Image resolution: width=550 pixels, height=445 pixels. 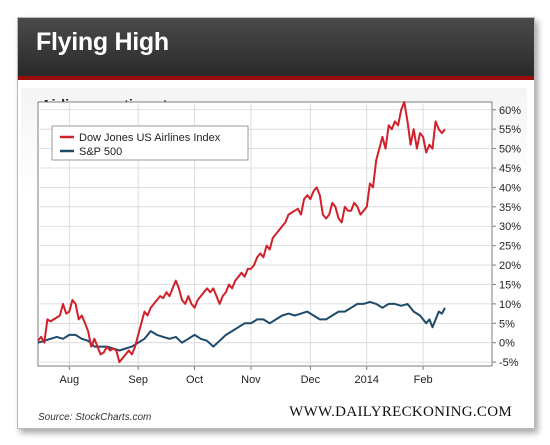 I want to click on x-tick-label: Nov, so click(x=251, y=380).